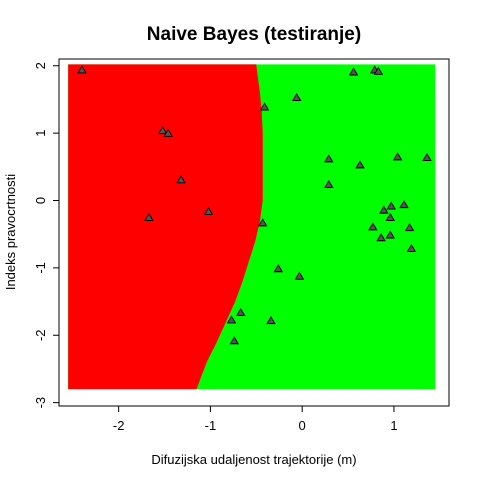  I want to click on y-tick-label: 1, so click(40, 132).